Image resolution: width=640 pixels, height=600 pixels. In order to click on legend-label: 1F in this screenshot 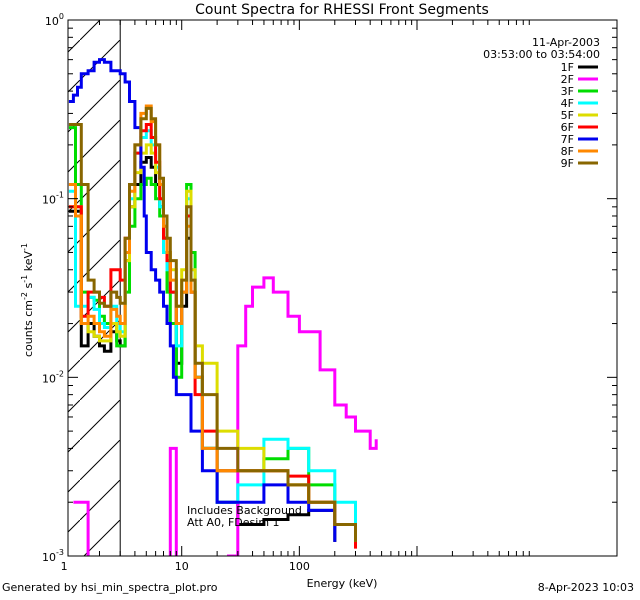, I will do `click(567, 67)`.